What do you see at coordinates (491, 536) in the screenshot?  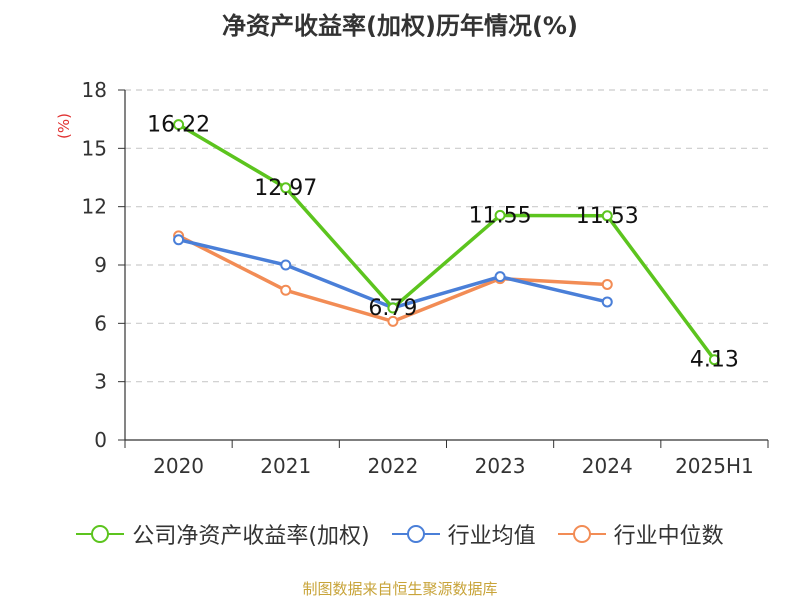 I see `legend-industry-avg-label: 行业均值` at bounding box center [491, 536].